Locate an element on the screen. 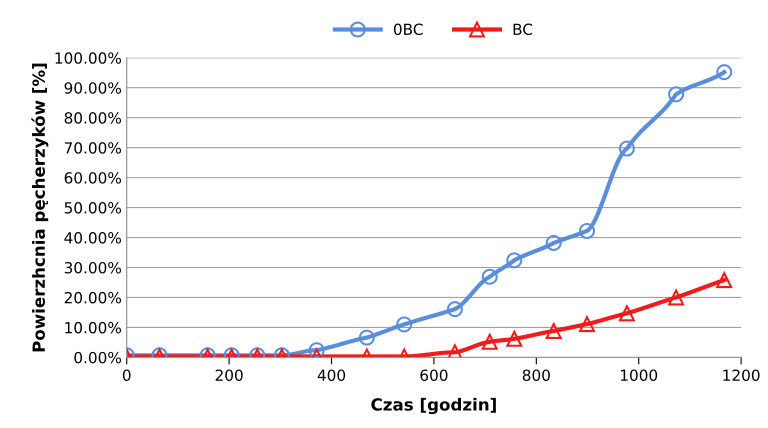 Image resolution: width=768 pixels, height=428 pixels. y-axis-title: Powierzhcnia pęcherzyków [%] is located at coordinates (39, 208).